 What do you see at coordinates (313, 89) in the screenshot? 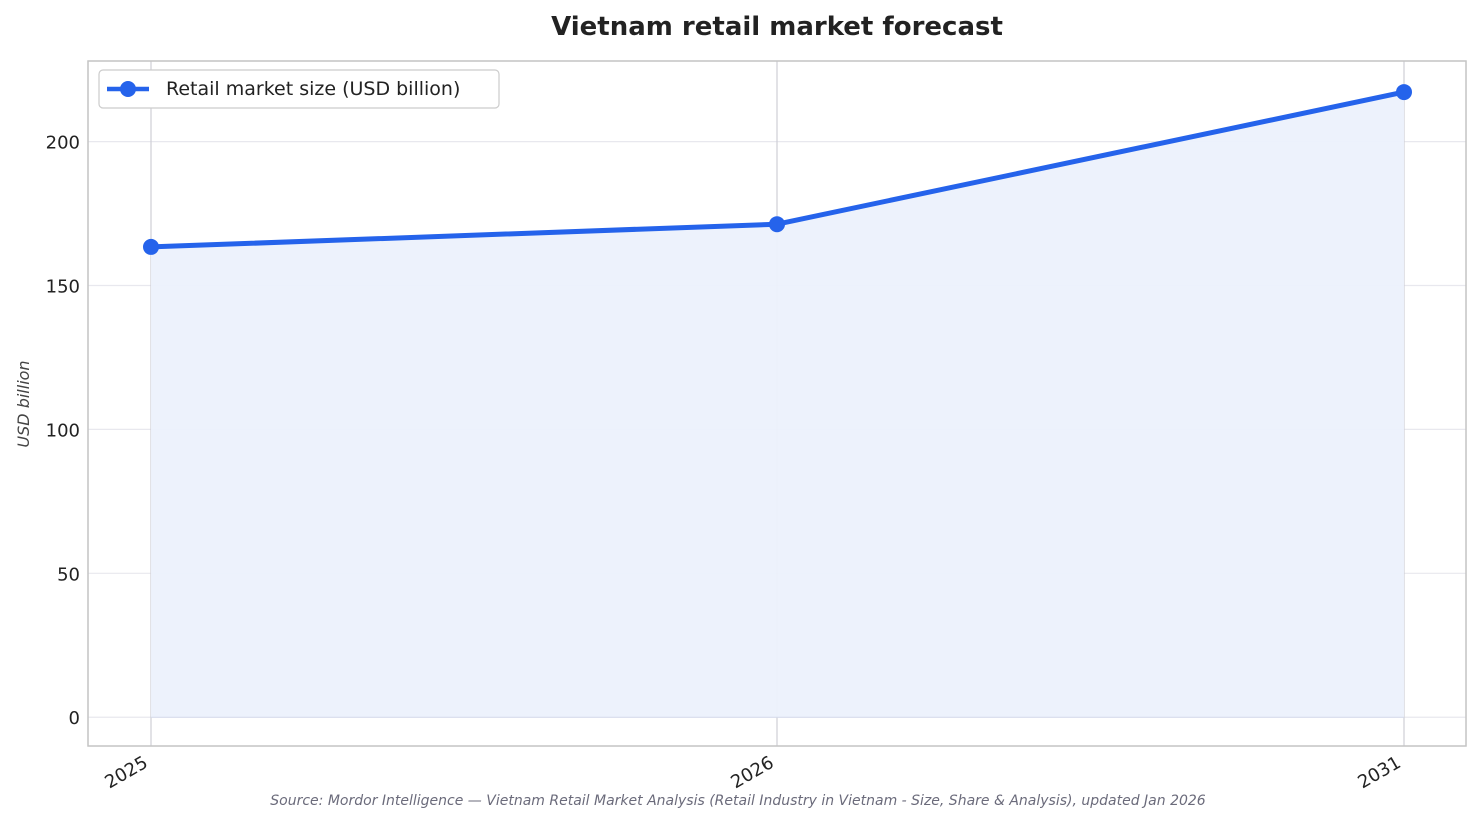
I see `legend-label: Retail market size (USD billion)` at bounding box center [313, 89].